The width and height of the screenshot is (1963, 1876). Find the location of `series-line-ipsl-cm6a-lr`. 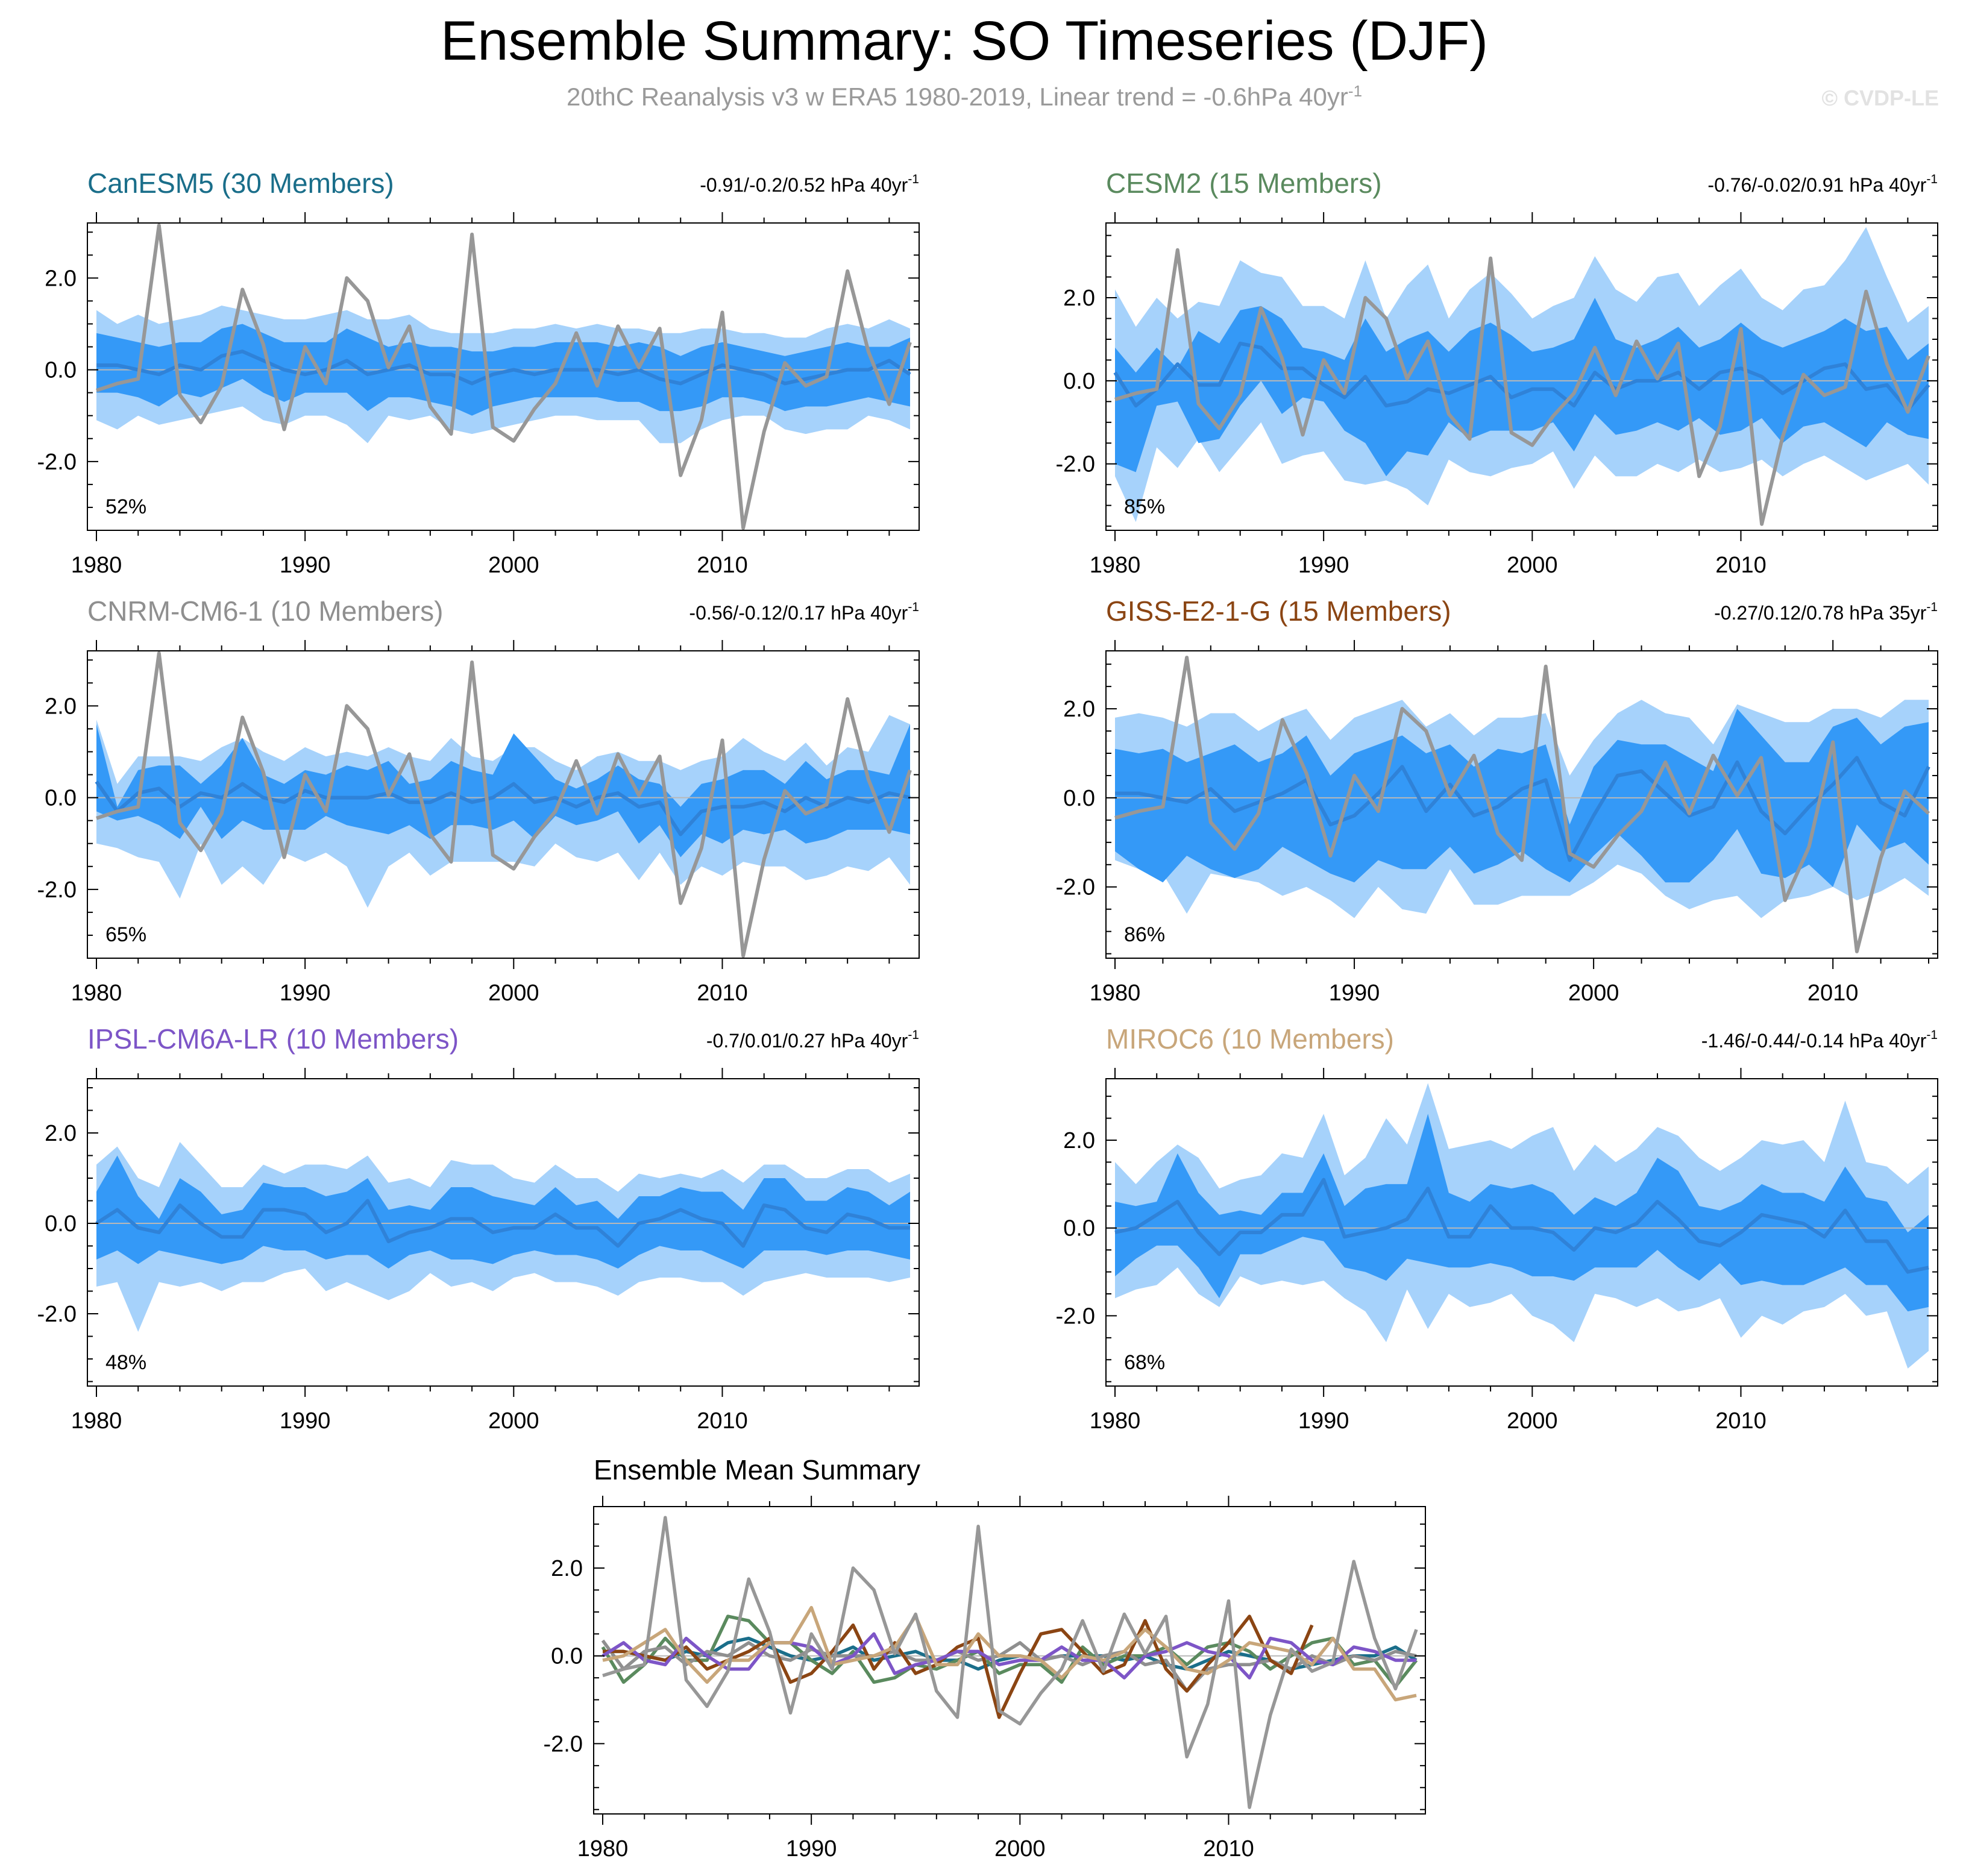

series-line-ipsl-cm6a-lr is located at coordinates (1008, 1656).